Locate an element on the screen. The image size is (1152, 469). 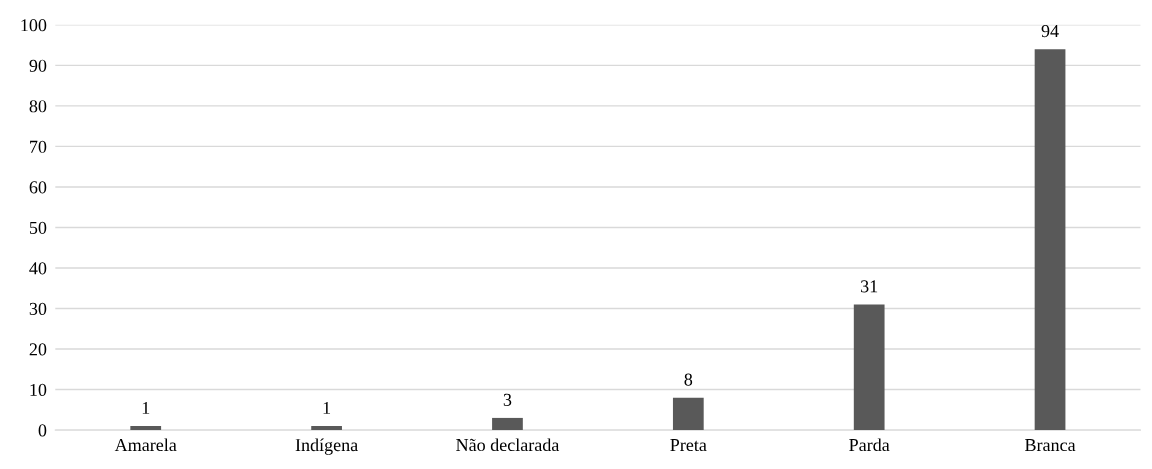
y-tick-label: 30 is located at coordinates (38, 308).